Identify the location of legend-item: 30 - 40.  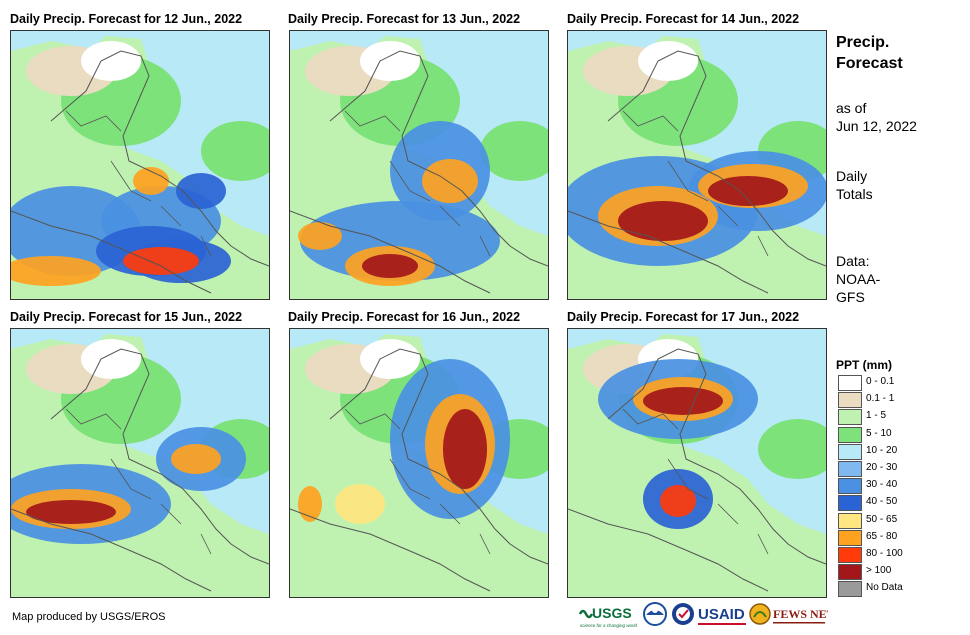
(896, 486).